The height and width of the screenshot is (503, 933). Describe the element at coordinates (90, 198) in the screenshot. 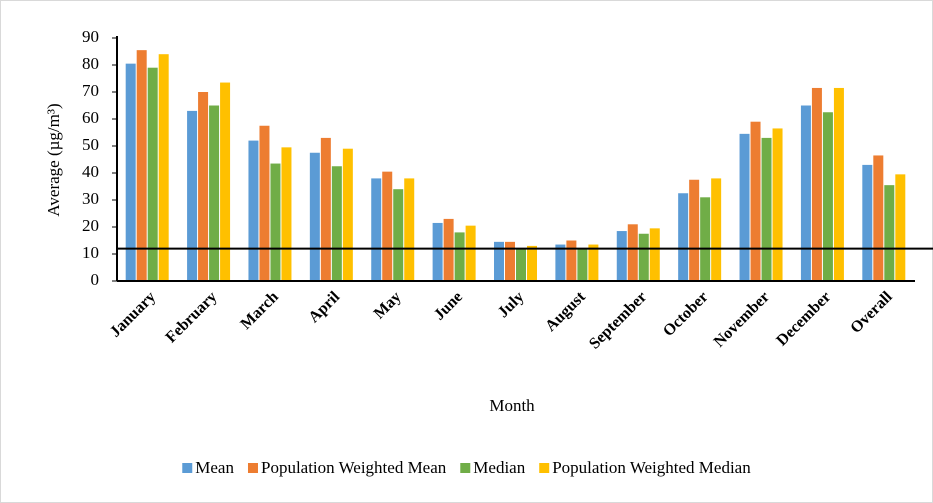

I see `y-tick-label: 30` at that location.